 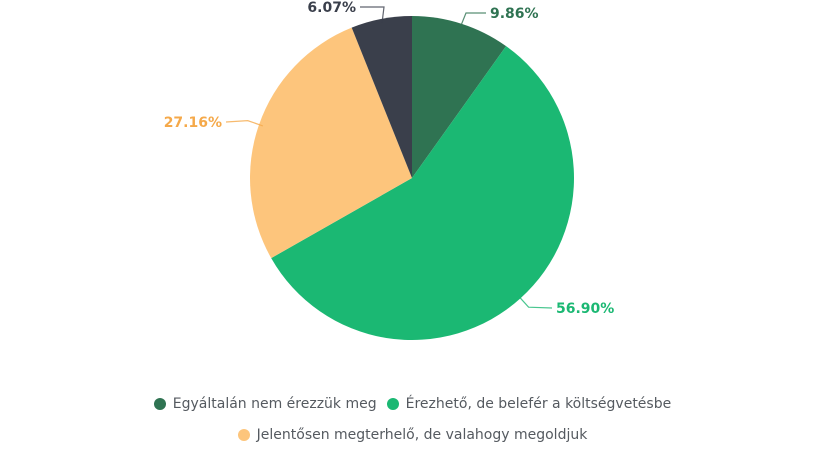 What do you see at coordinates (538, 404) in the screenshot?
I see `legend-label: Érezhető, de belefér a költségvetésbe` at bounding box center [538, 404].